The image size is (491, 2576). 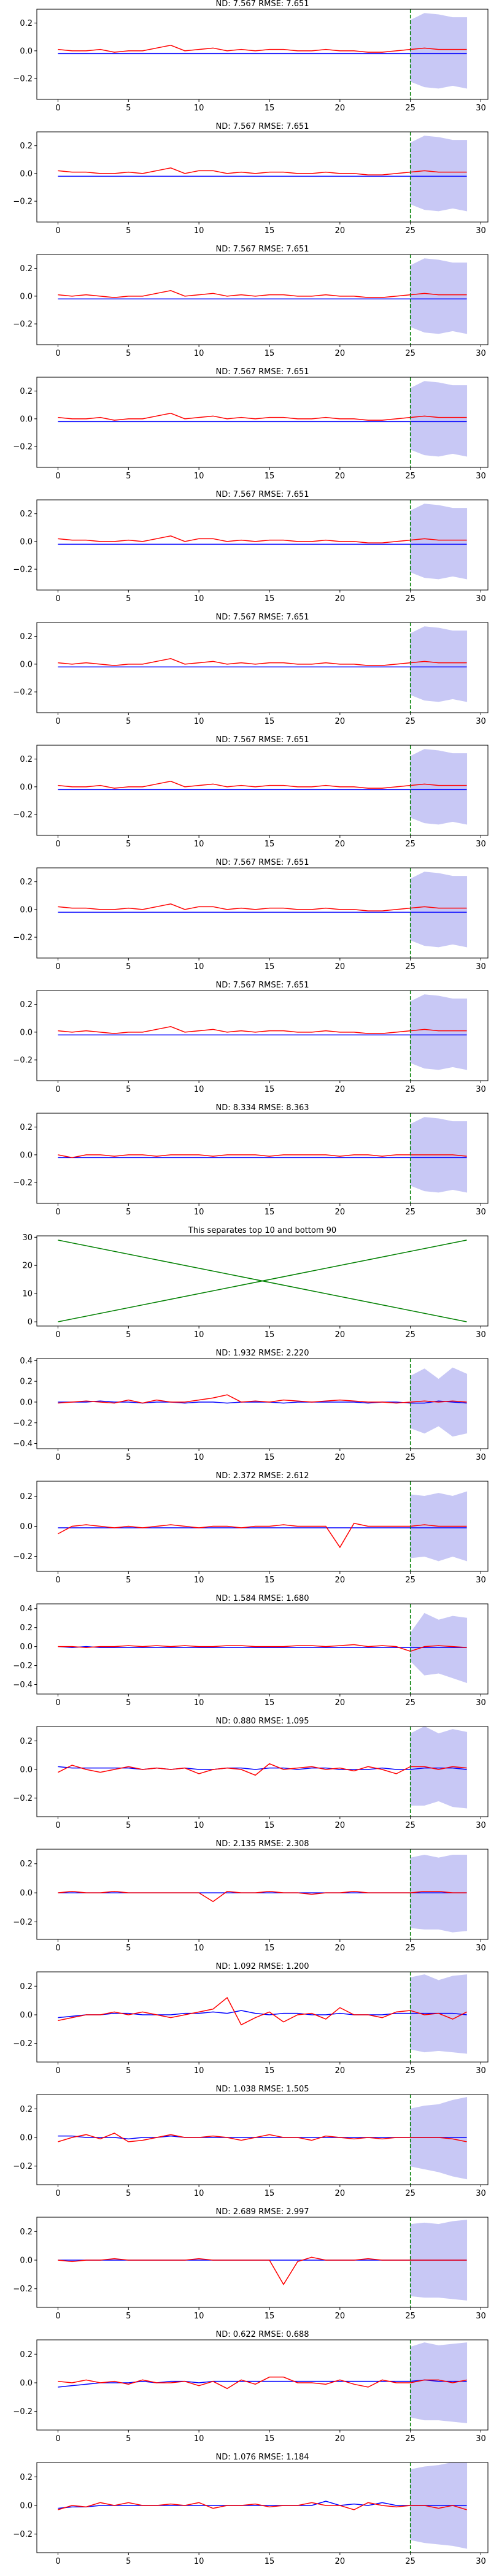 What do you see at coordinates (26, 1609) in the screenshot?
I see `y-tick-label: 0.4` at bounding box center [26, 1609].